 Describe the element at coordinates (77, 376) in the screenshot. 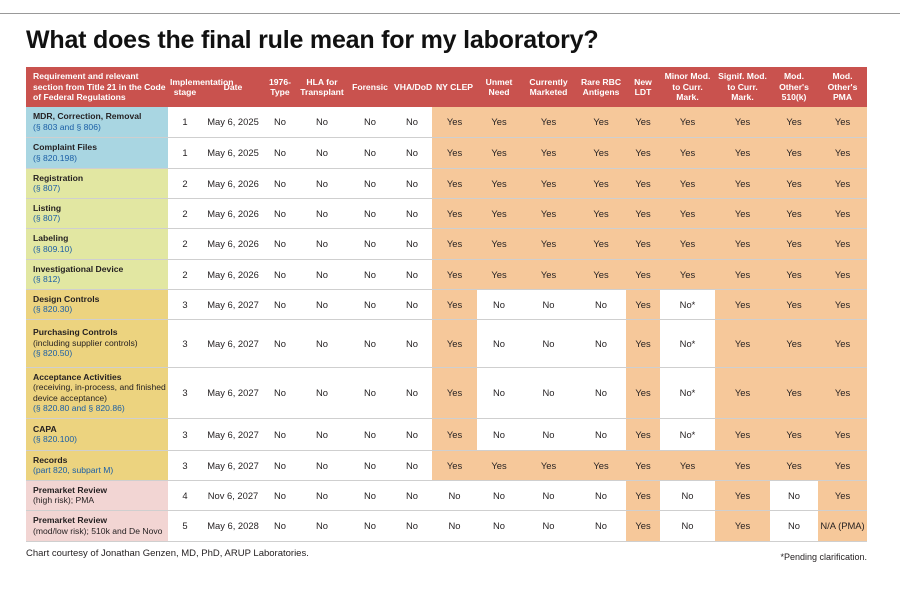

I see `requirement-title: Acceptance Activities` at that location.